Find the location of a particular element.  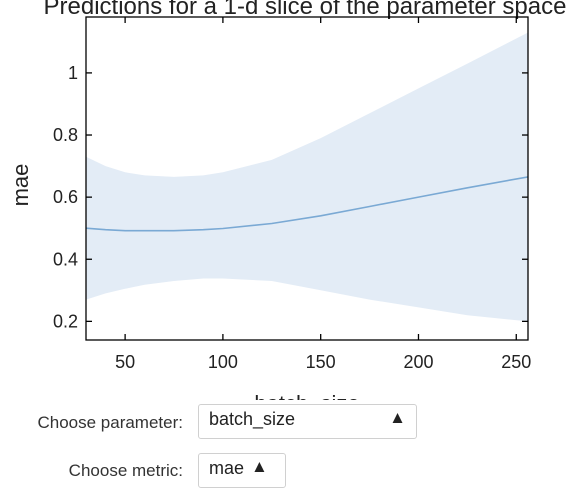

metric-select-arrow-icon: ▲ is located at coordinates (259, 466).